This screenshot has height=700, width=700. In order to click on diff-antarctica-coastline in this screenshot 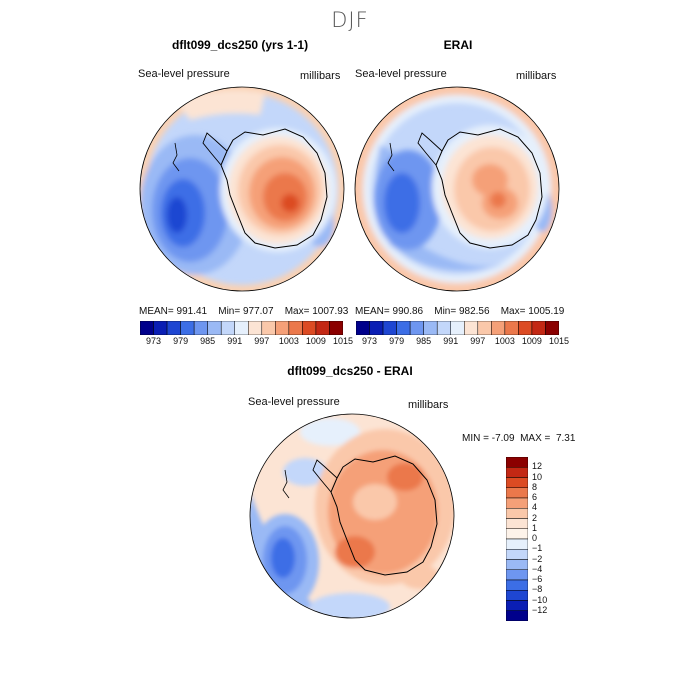, I will do `click(384, 515)`.